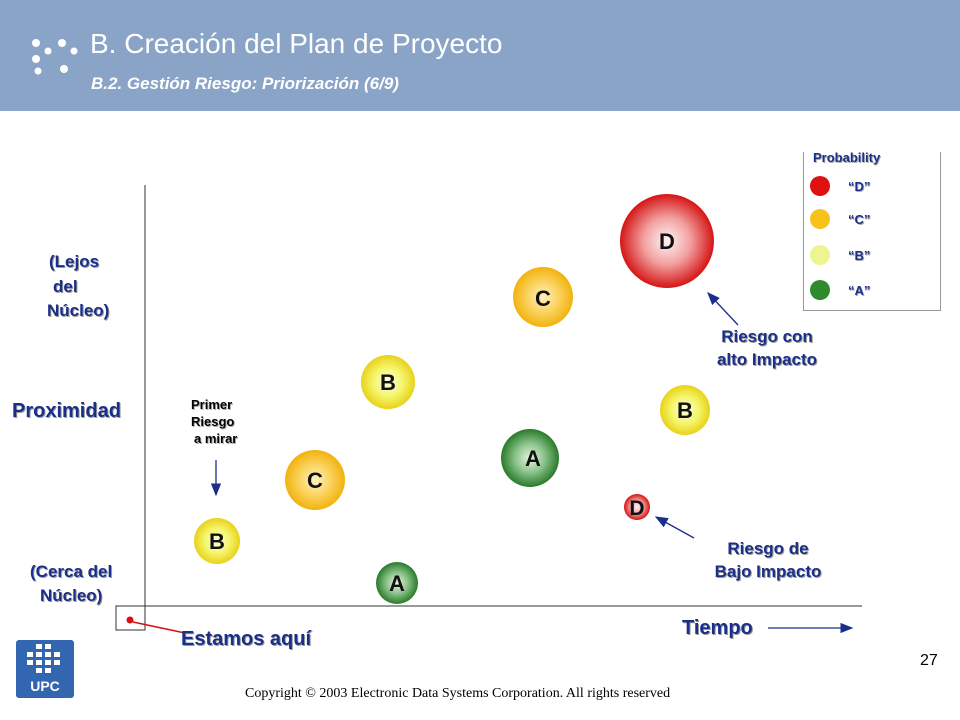 The width and height of the screenshot is (960, 720). I want to click on page-number: 27, so click(929, 660).